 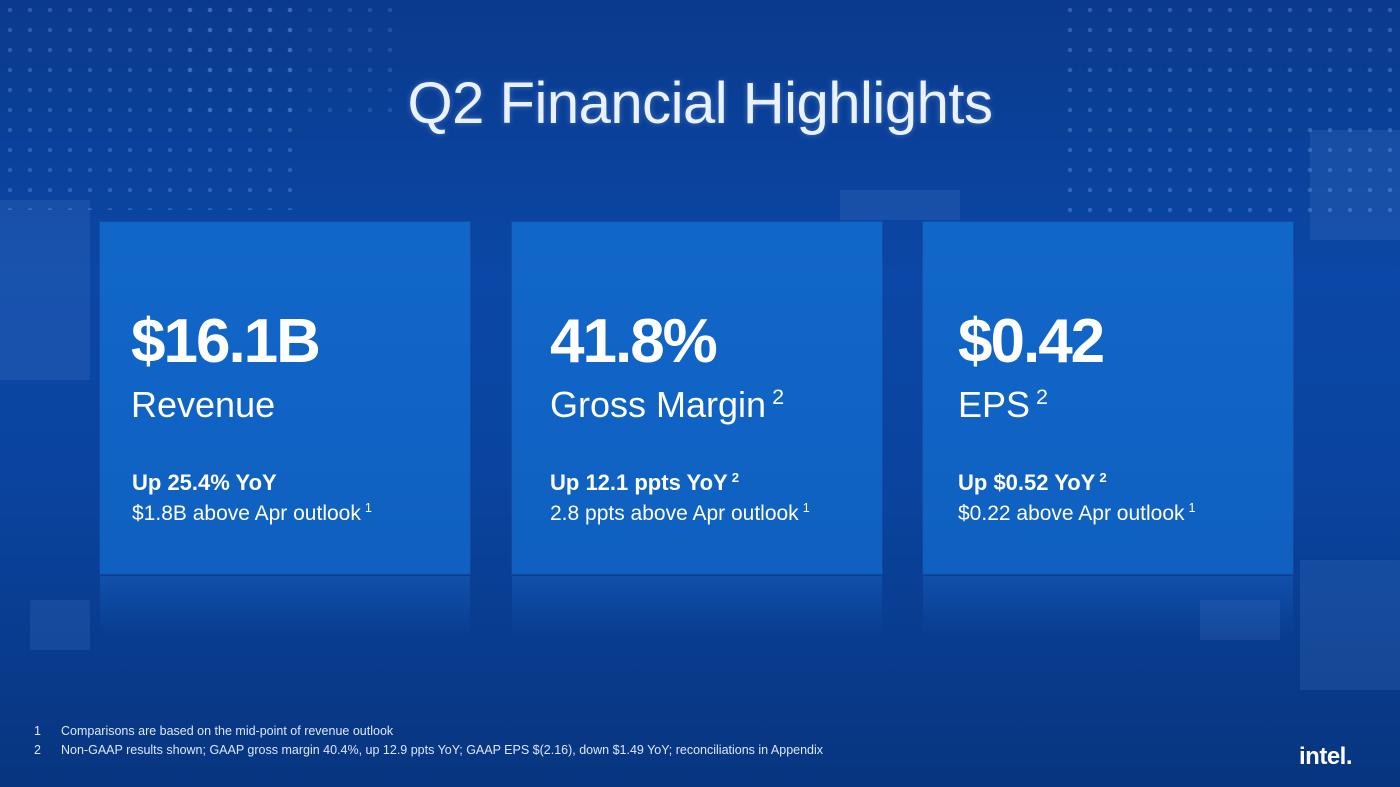 I want to click on yoy-change-text: Up 12.1 ppts YoY, so click(x=639, y=482).